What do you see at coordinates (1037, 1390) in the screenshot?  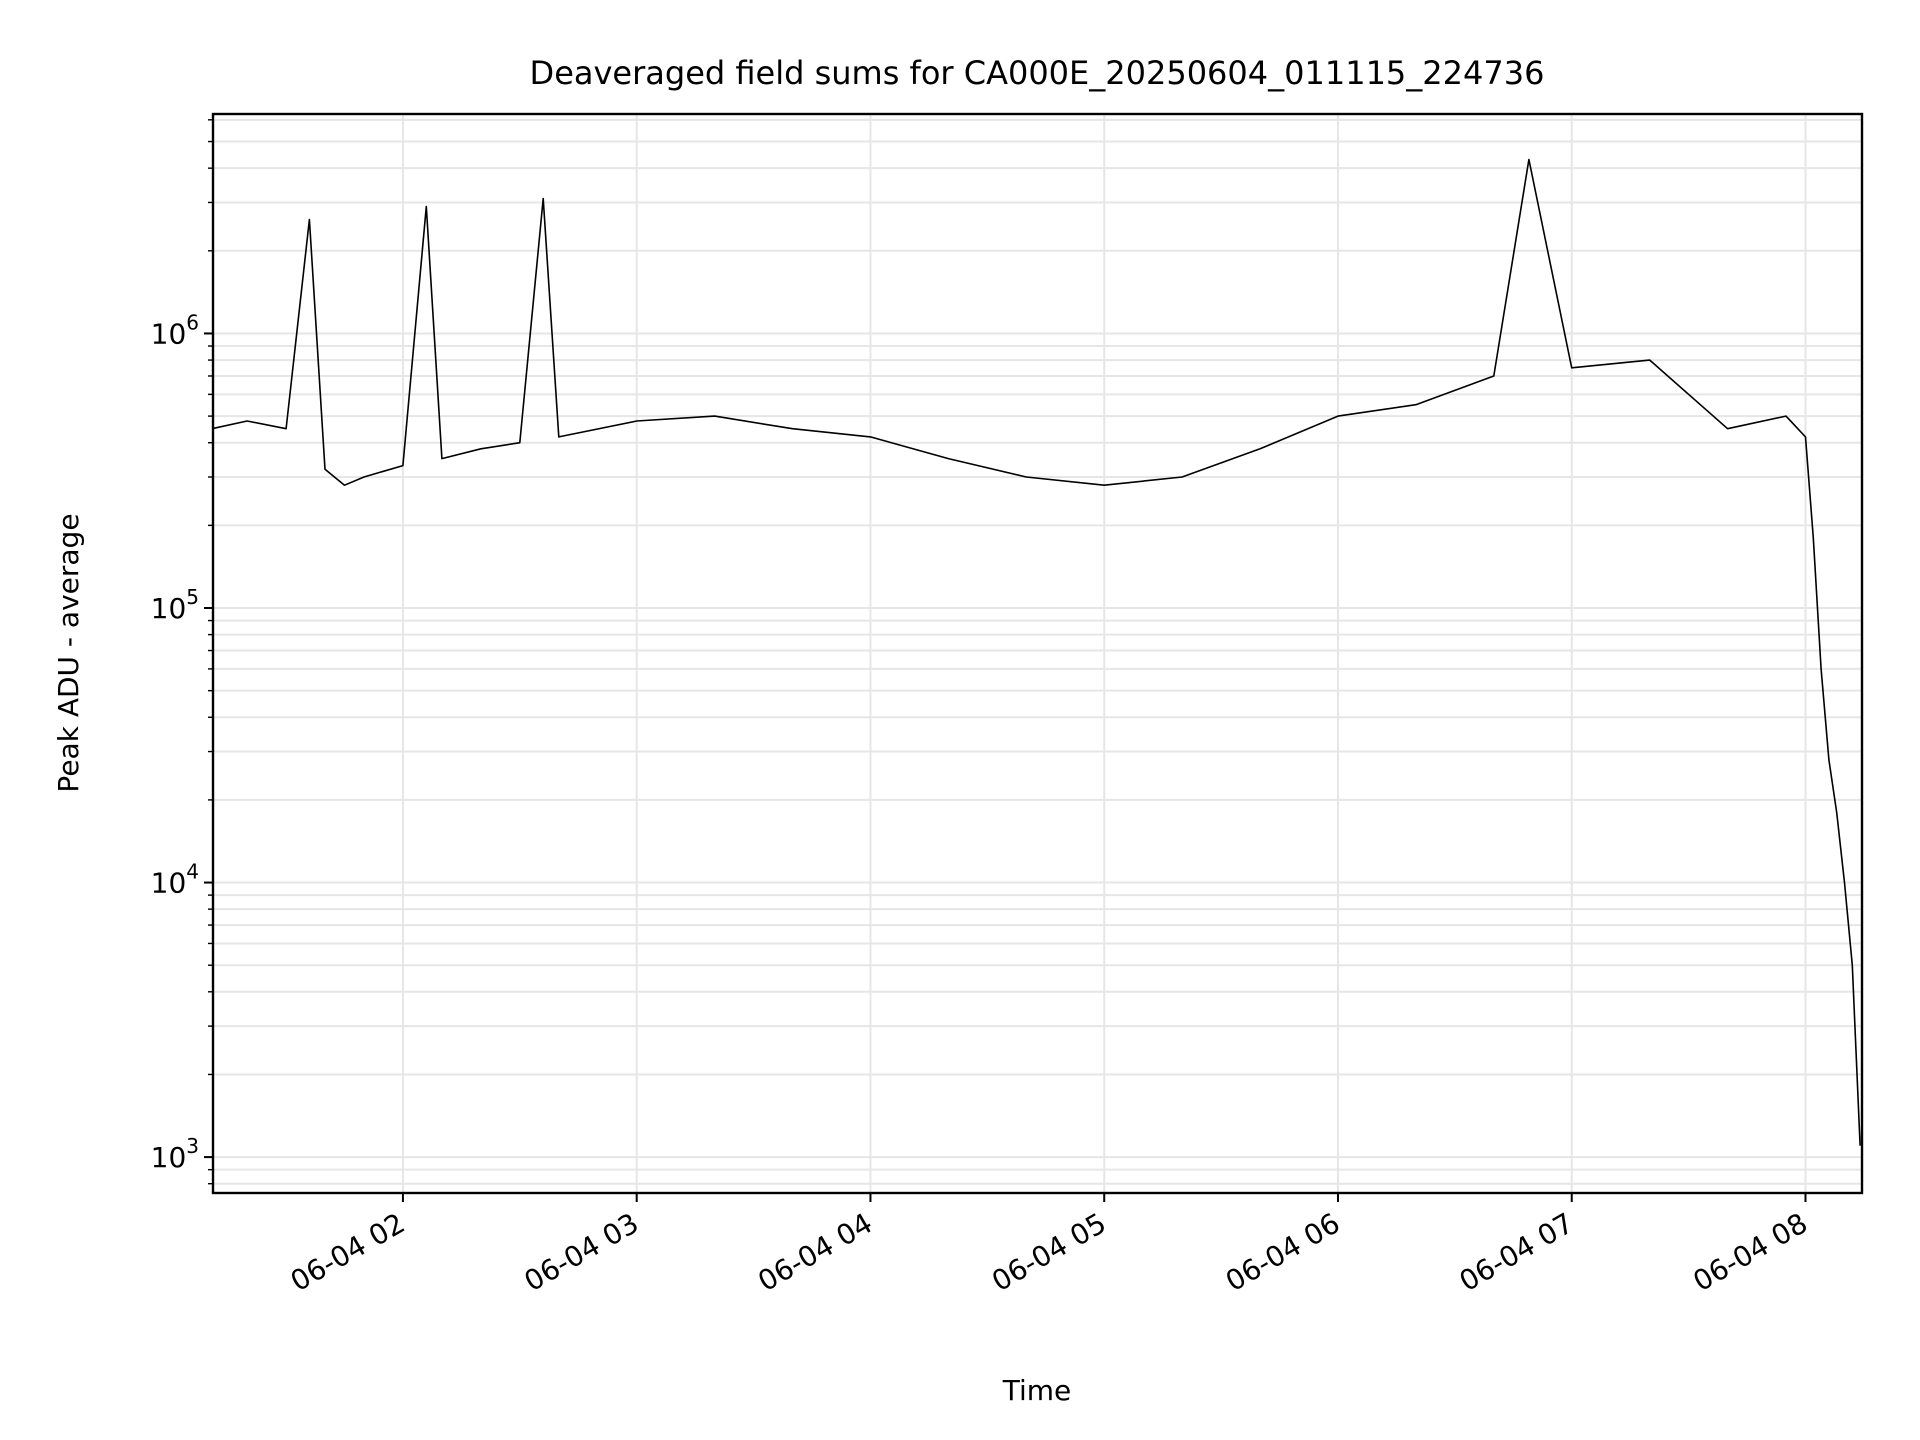 I see `x-axis-label: Time` at bounding box center [1037, 1390].